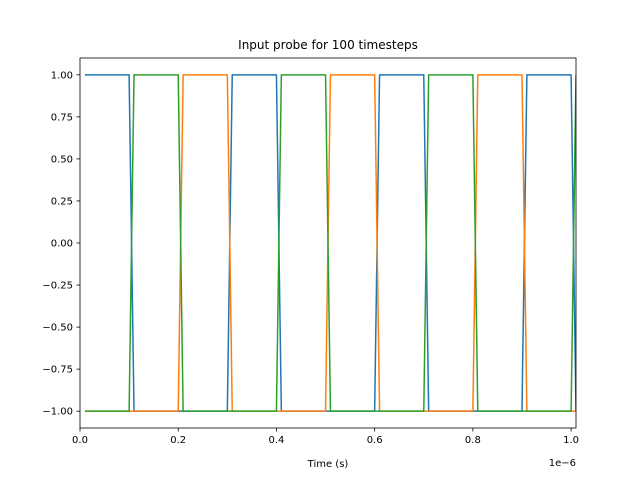 The height and width of the screenshot is (480, 640). I want to click on y-tick-label: −0.50, so click(57, 328).